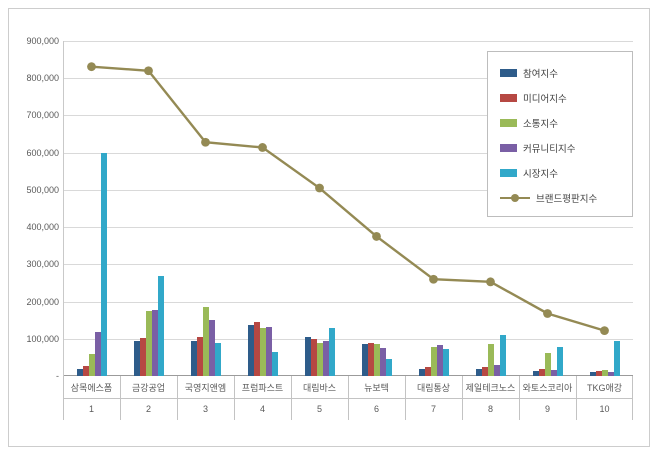 The image size is (660, 457). I want to click on x-category-label: 금강공업, so click(148, 387).